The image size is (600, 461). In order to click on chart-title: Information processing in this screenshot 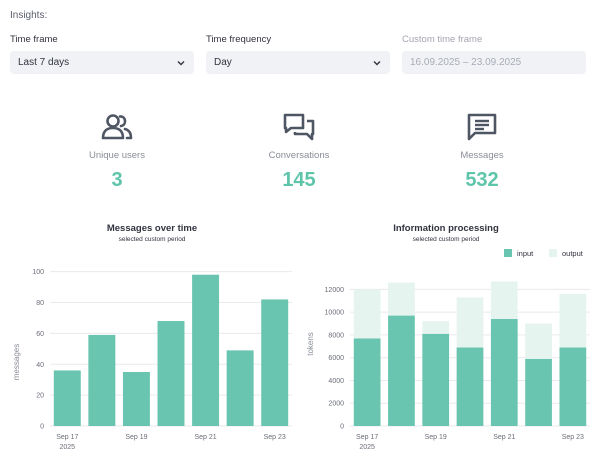, I will do `click(446, 228)`.